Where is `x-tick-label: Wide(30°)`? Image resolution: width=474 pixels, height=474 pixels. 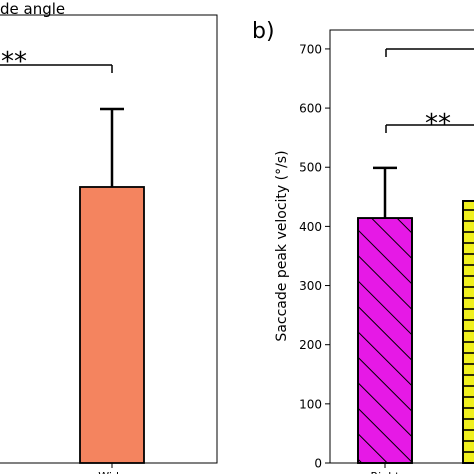 x-tick-label: Wide(30°) is located at coordinates (112, 472).